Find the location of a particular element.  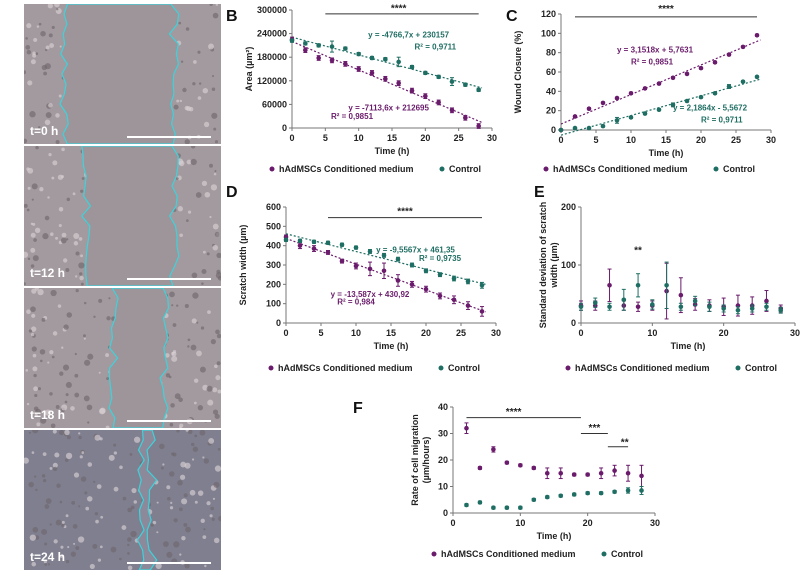

micrograph-image is located at coordinates (122, 500).